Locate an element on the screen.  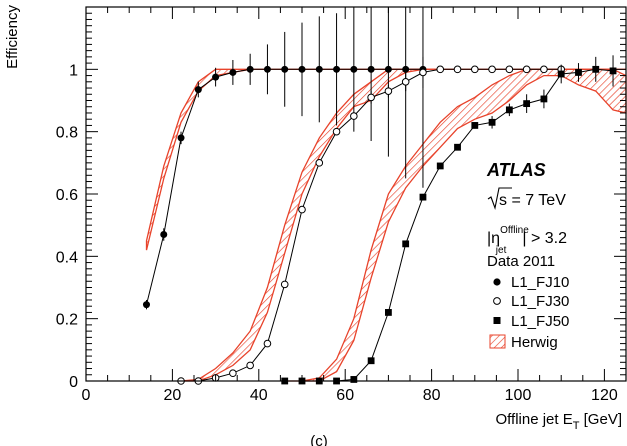
panel-label: (c) is located at coordinates (319, 439).